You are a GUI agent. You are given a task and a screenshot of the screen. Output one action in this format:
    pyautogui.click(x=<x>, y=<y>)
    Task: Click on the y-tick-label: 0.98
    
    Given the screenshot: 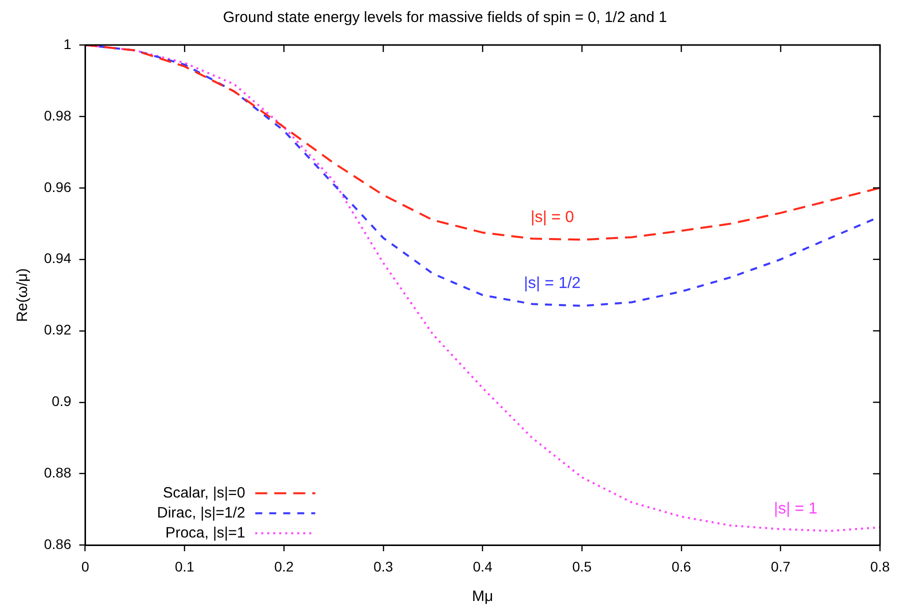 What is the action you would take?
    pyautogui.click(x=58, y=115)
    